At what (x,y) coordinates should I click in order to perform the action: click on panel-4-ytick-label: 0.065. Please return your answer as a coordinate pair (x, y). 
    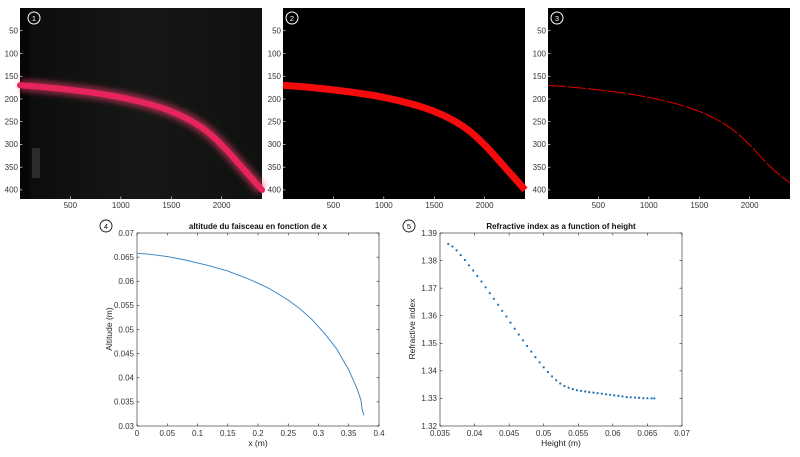
    Looking at the image, I should click on (124, 257).